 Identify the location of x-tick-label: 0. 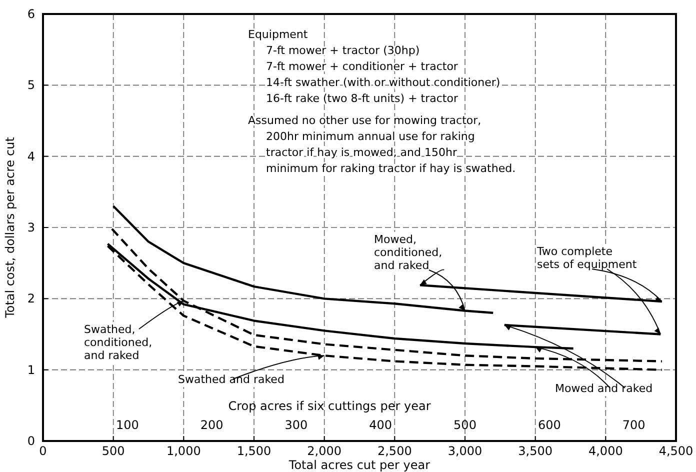
(43, 451).